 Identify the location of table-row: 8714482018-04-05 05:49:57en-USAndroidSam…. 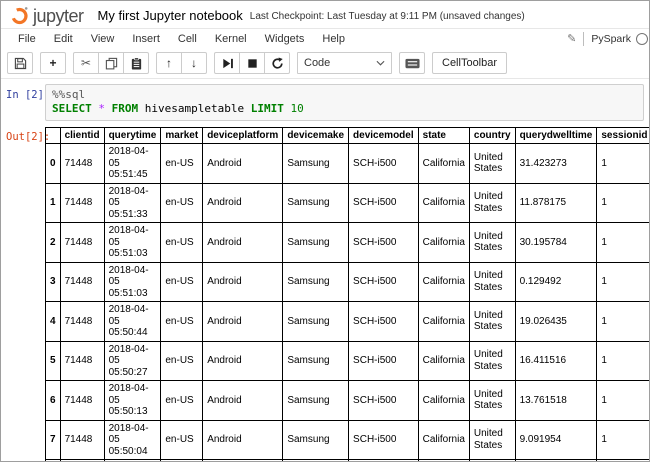
(347, 460).